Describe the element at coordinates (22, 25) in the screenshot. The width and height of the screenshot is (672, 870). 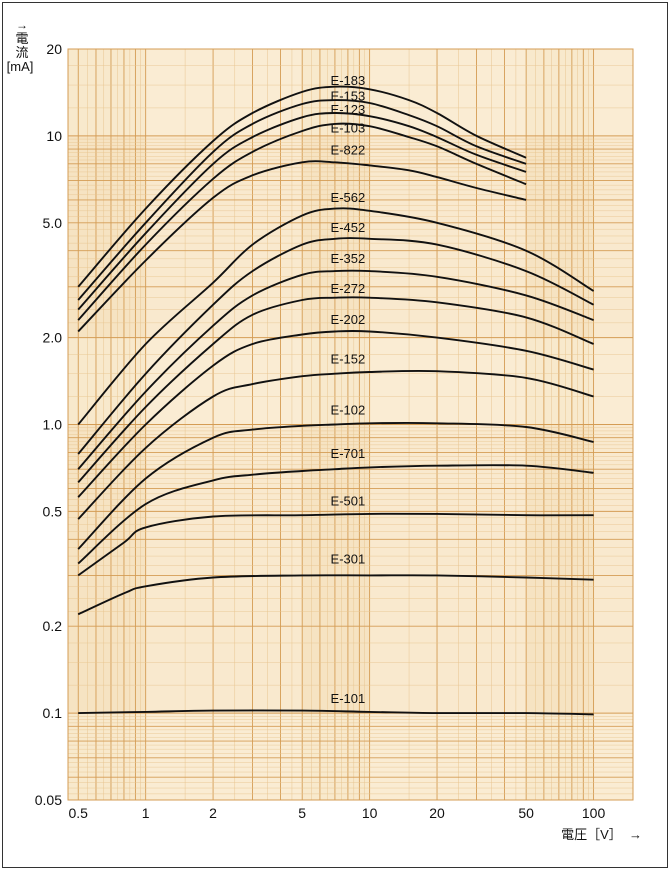
I see `y-axis-arrow-icon: →` at that location.